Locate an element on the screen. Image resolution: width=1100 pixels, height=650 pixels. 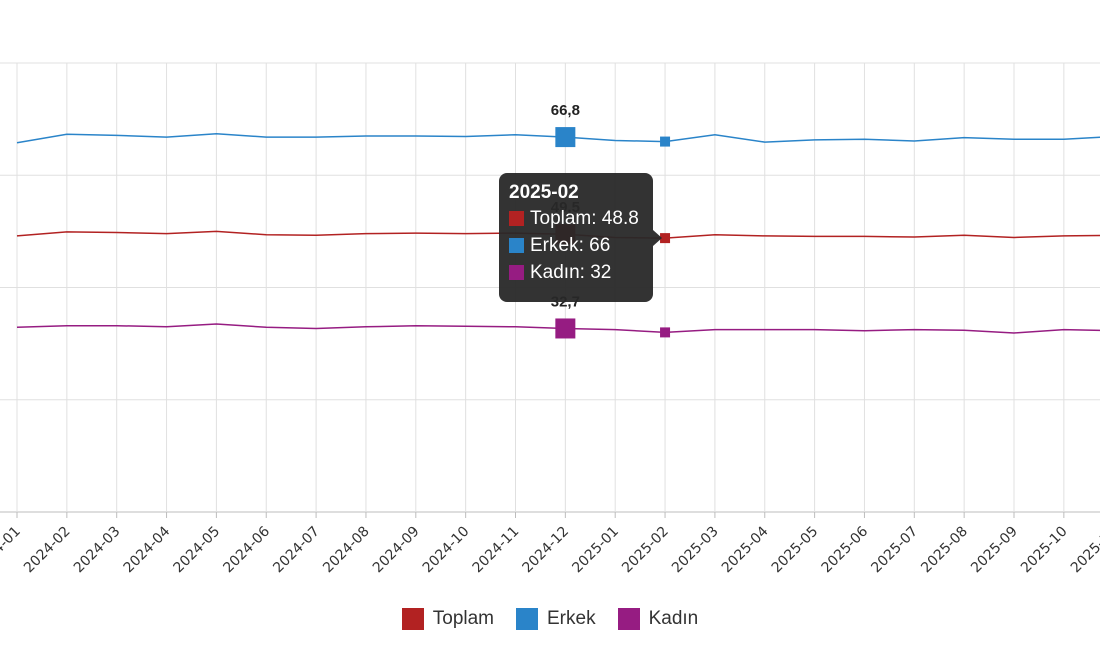
x-tick-label: 2024-01 is located at coordinates (12, 550).